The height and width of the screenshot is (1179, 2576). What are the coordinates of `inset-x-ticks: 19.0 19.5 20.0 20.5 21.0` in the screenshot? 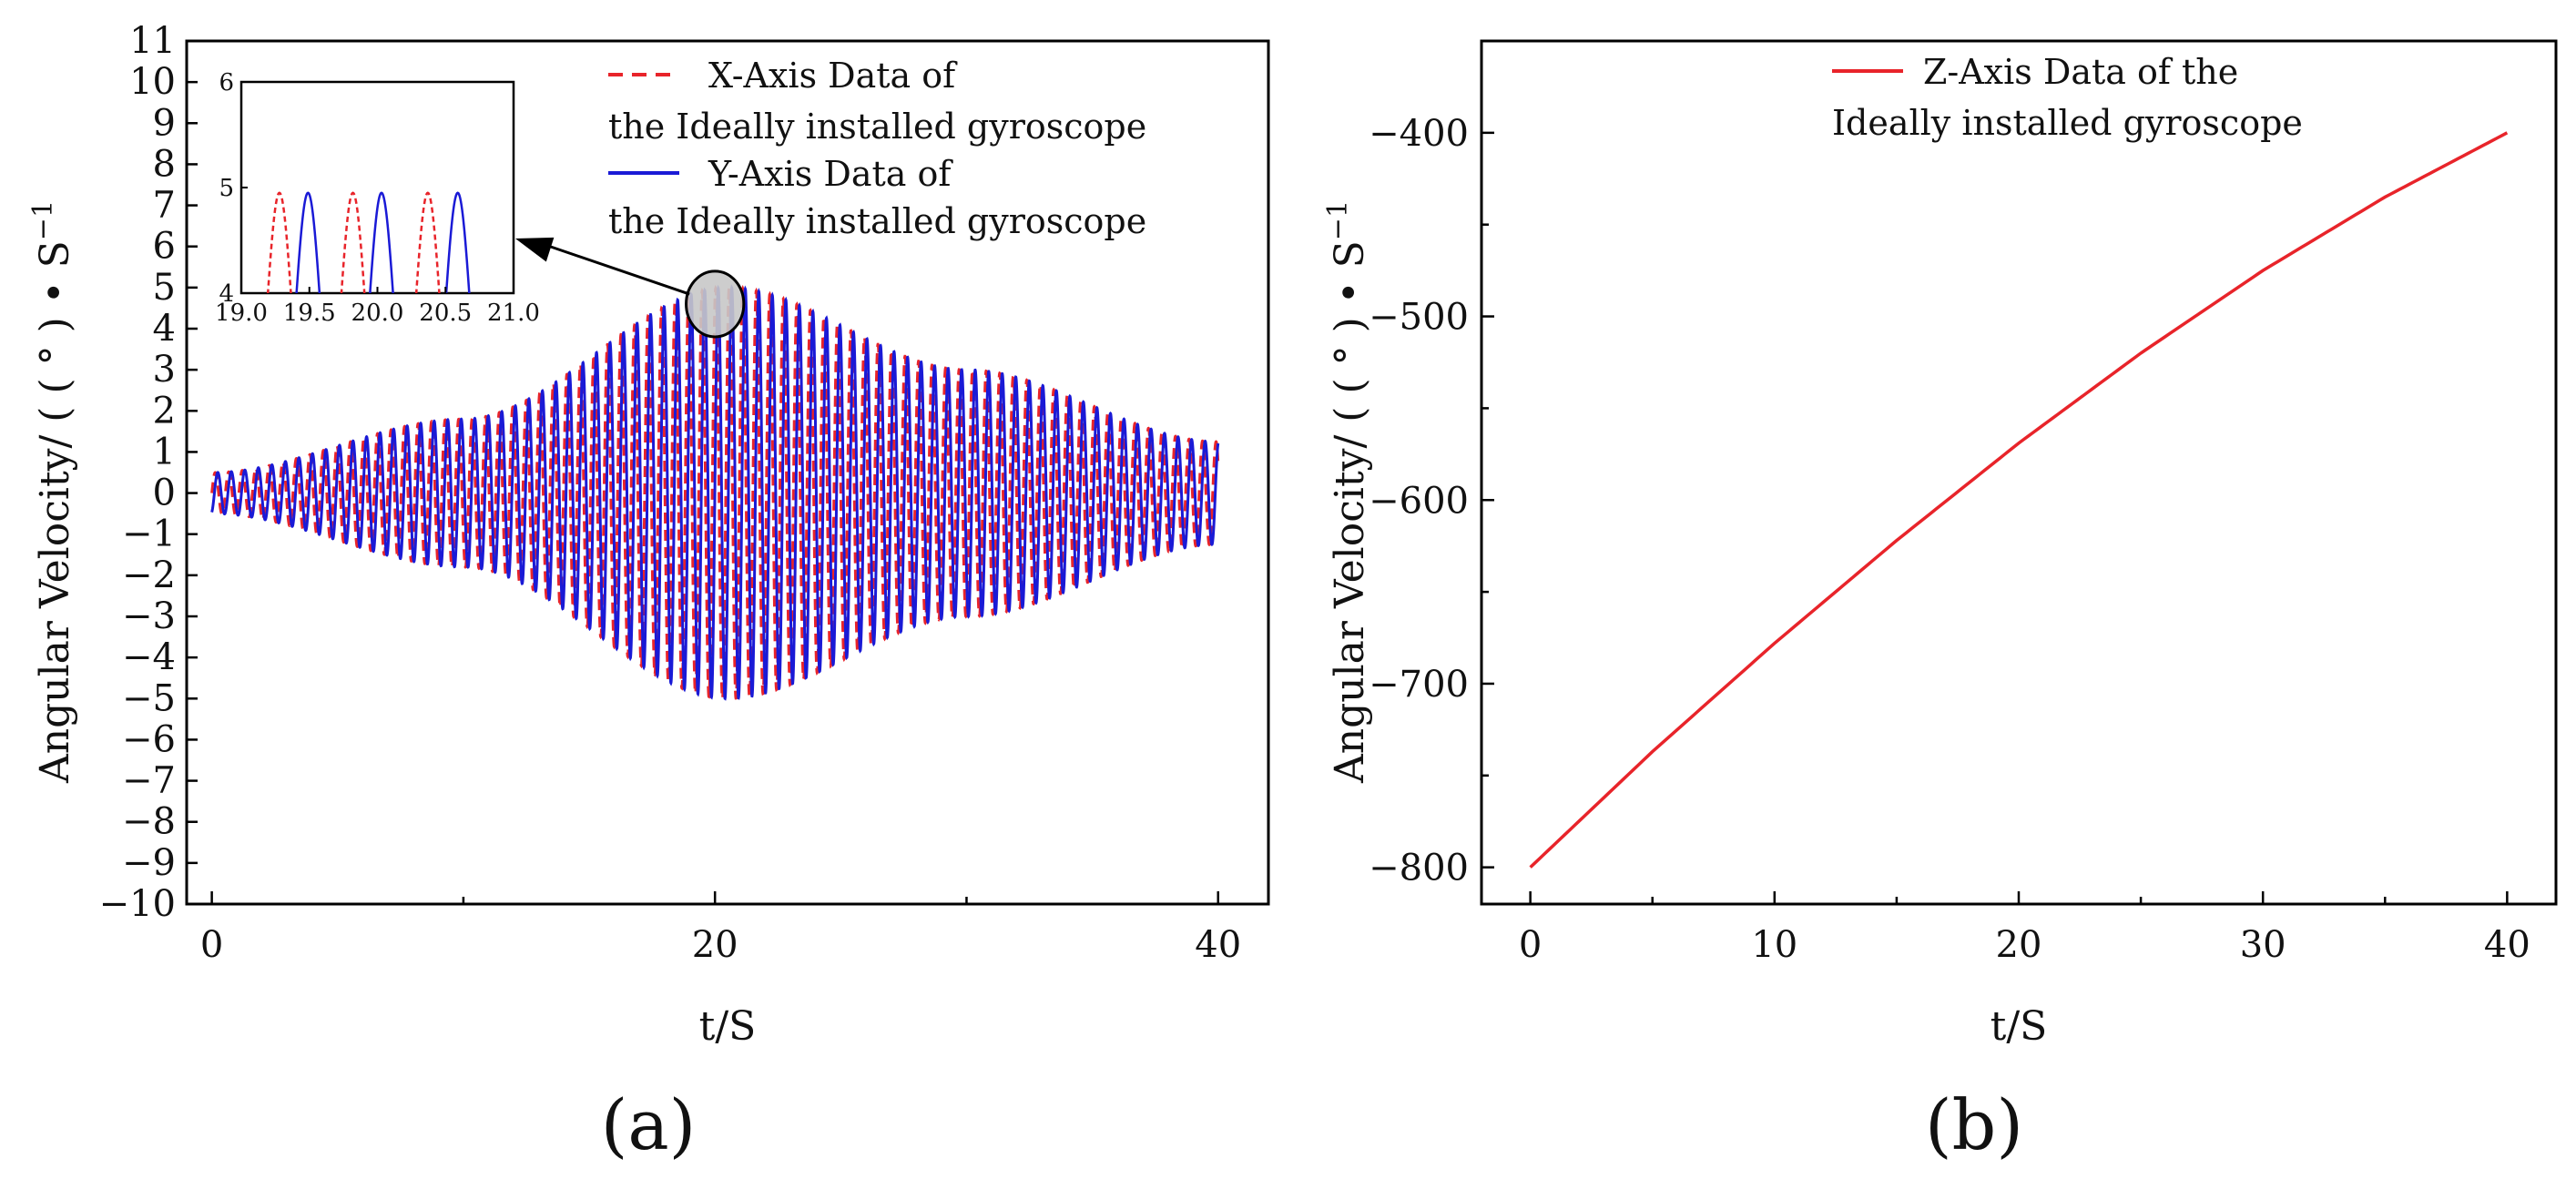 It's located at (377, 307).